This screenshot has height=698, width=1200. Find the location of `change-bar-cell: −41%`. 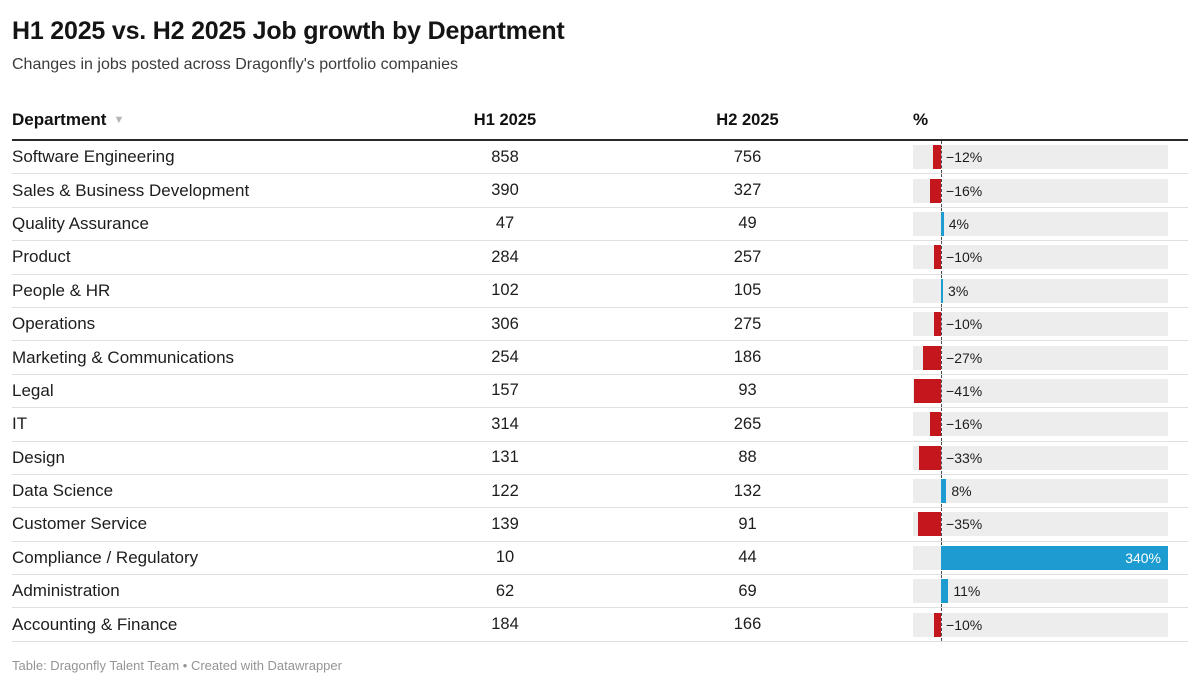

change-bar-cell: −41% is located at coordinates (1046, 391).